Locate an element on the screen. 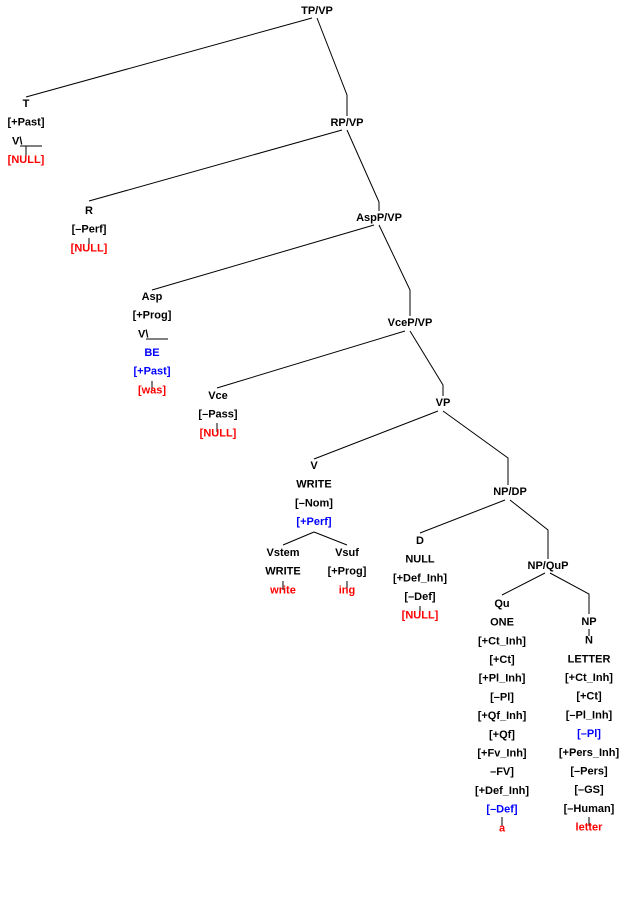 Image resolution: width=644 pixels, height=899 pixels. node-vsuf-label: ing is located at coordinates (347, 590).